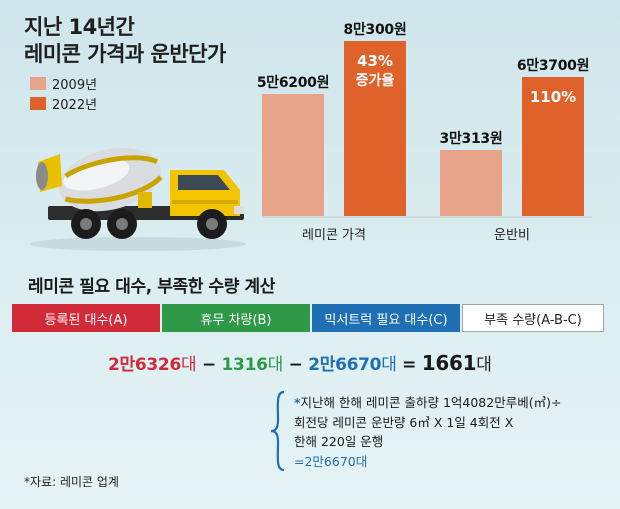 This screenshot has height=509, width=620. Describe the element at coordinates (275, 365) in the screenshot. I see `eq-idle-unit: 대` at that location.